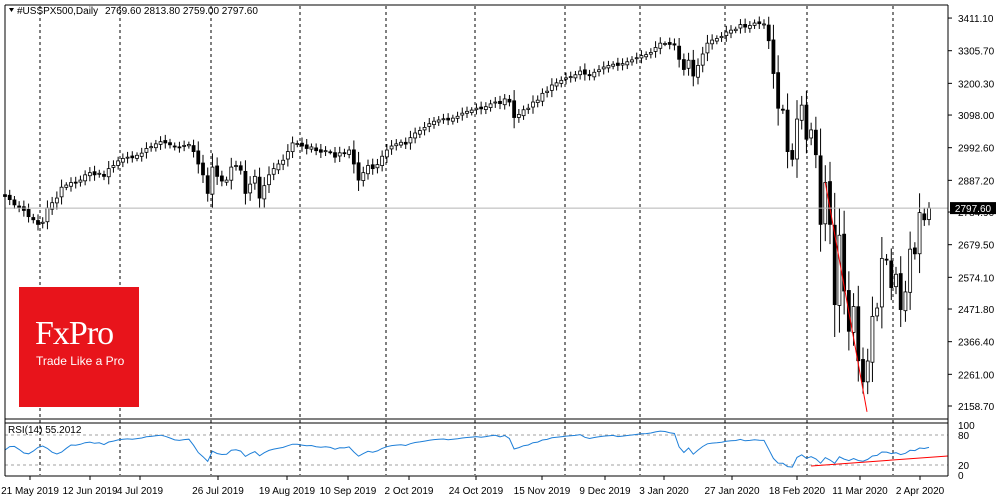 This screenshot has height=500, width=1000. I want to click on y-tick-label: 2158.70, so click(976, 407).